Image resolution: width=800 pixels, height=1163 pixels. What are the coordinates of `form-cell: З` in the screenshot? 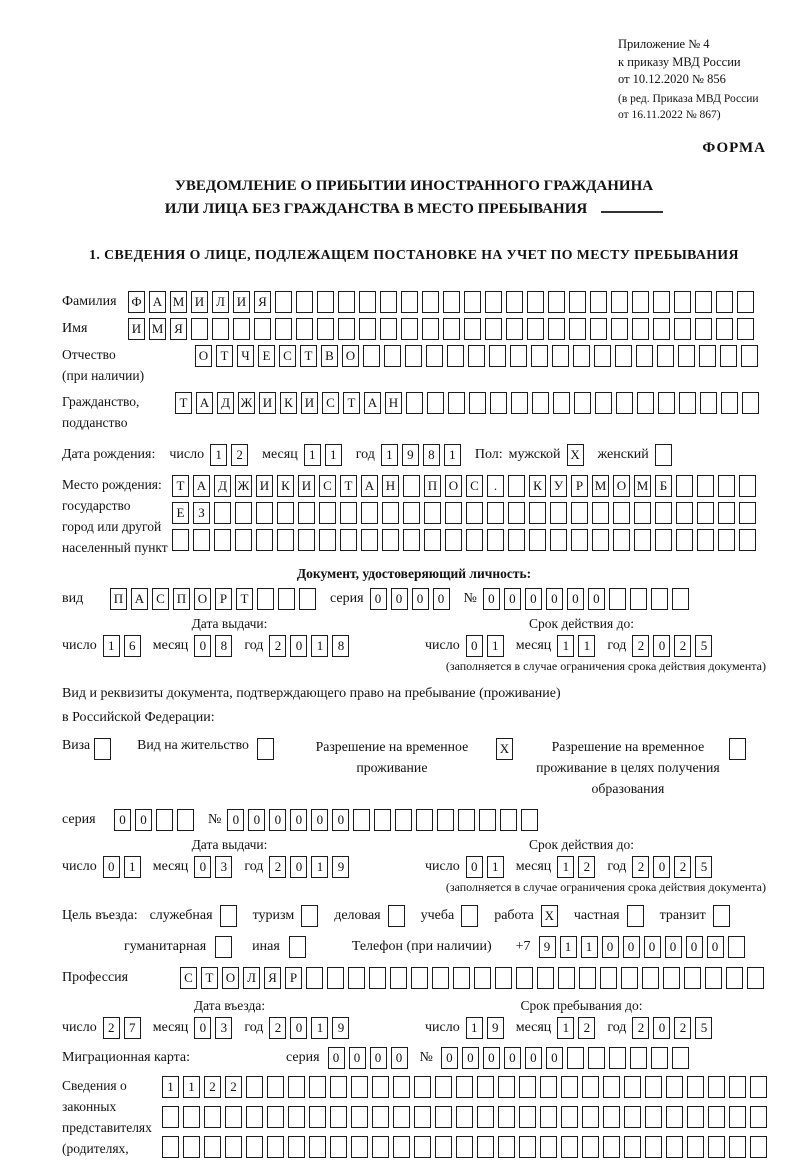 It's located at (201, 513).